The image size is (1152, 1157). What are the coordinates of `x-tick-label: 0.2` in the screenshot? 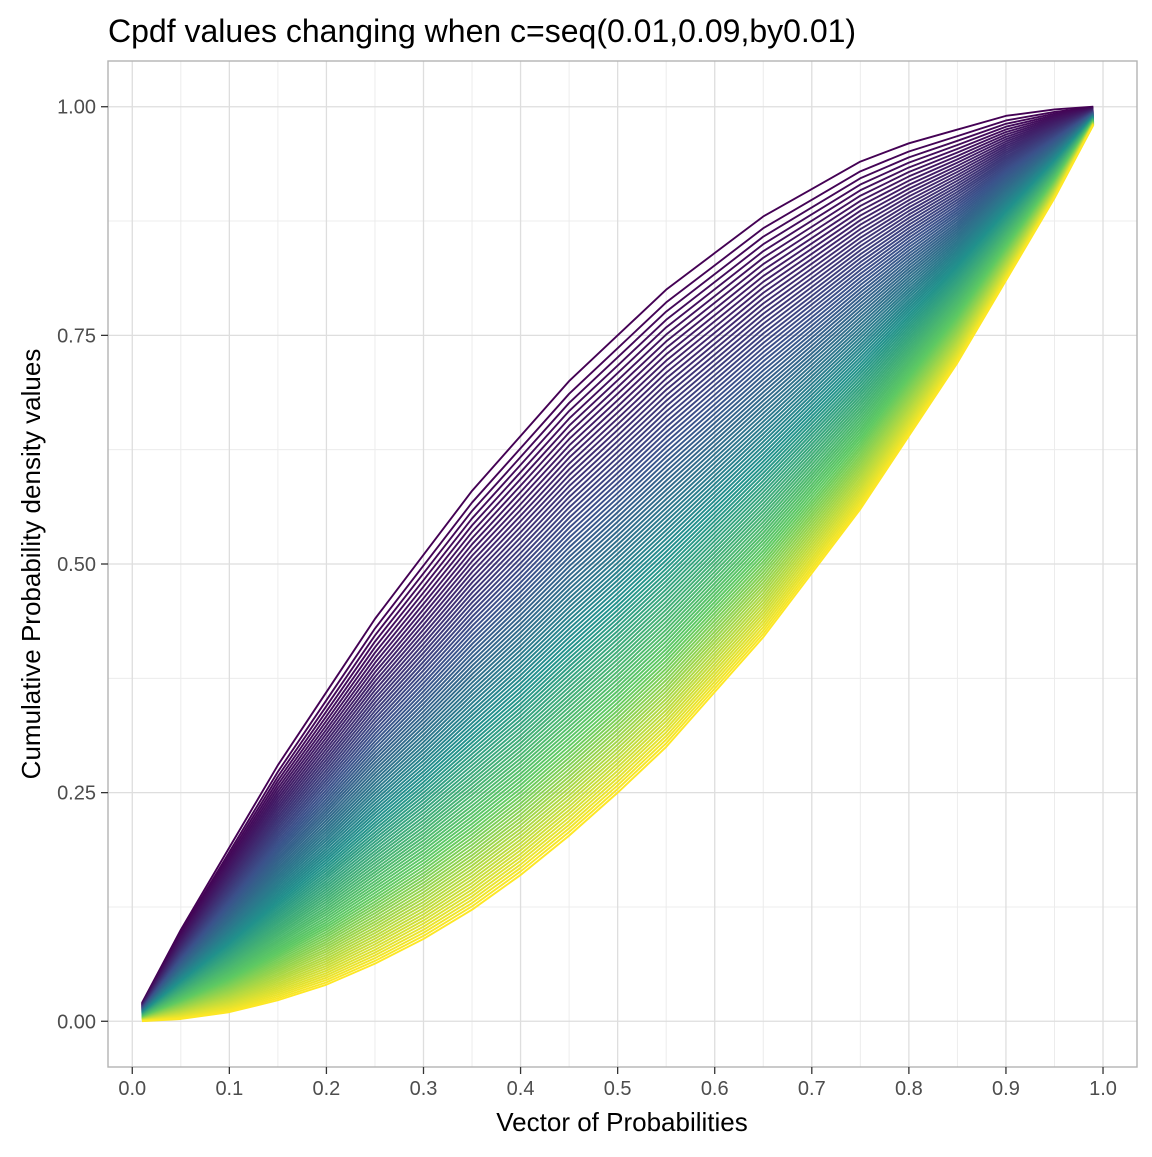 It's located at (327, 1089).